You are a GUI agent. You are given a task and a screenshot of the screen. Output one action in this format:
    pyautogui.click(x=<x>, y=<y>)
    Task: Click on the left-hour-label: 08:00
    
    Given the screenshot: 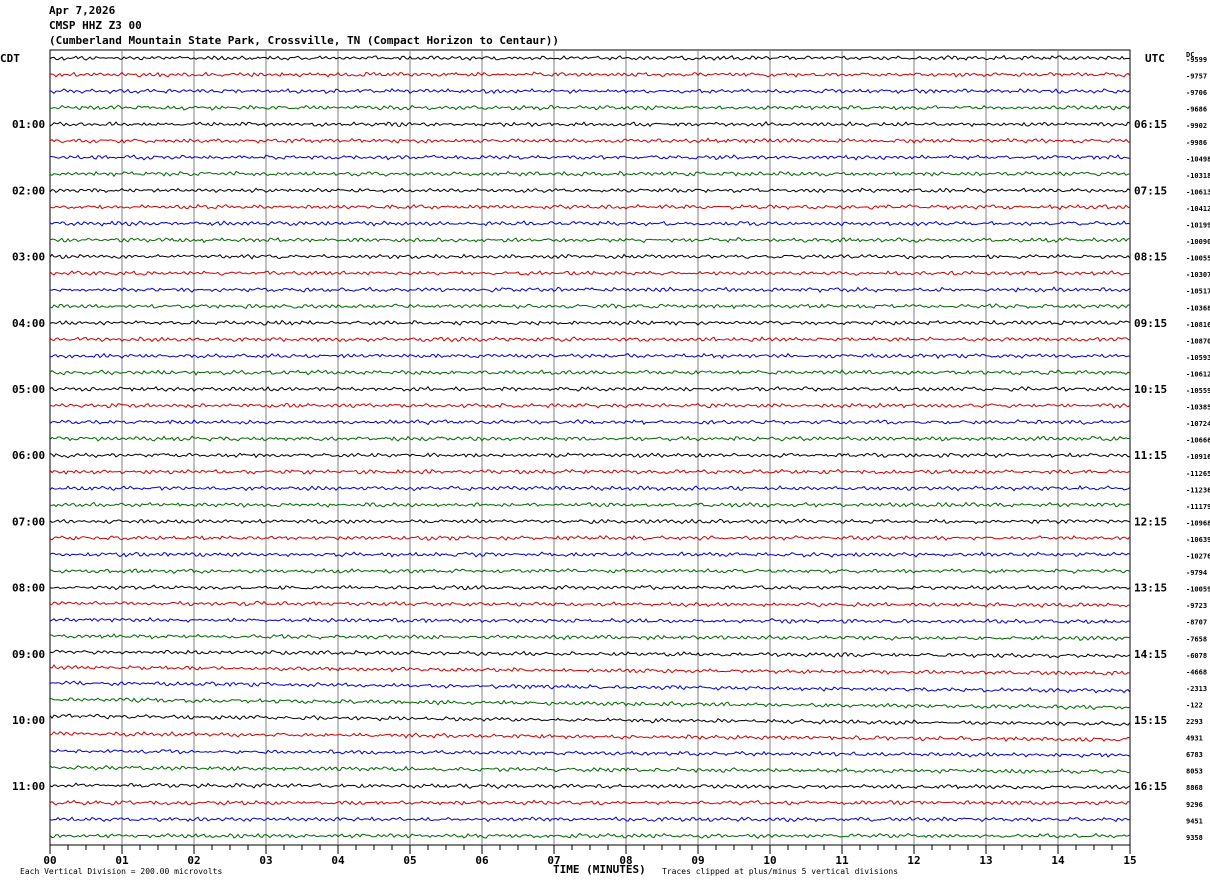 What is the action you would take?
    pyautogui.click(x=28, y=588)
    